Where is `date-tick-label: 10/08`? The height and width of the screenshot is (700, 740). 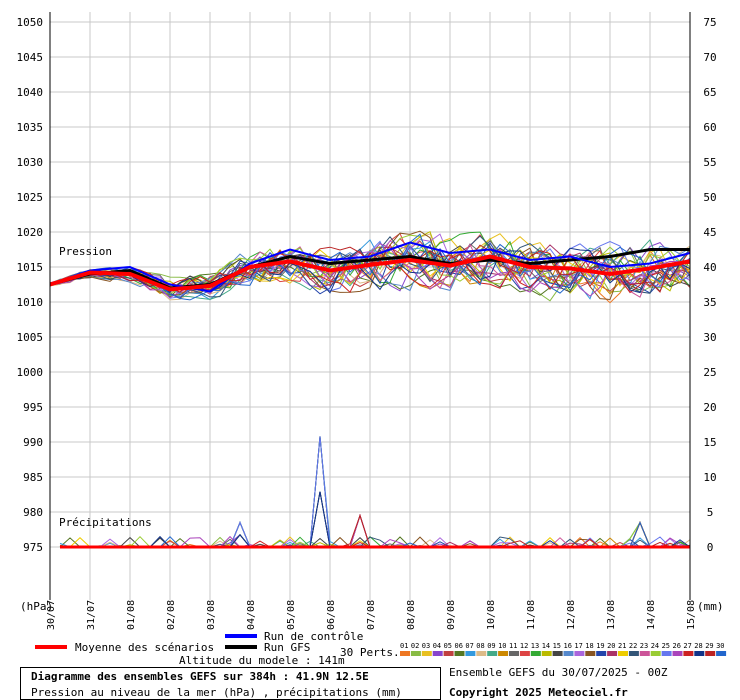 date-tick-label: 10/08 is located at coordinates (491, 615).